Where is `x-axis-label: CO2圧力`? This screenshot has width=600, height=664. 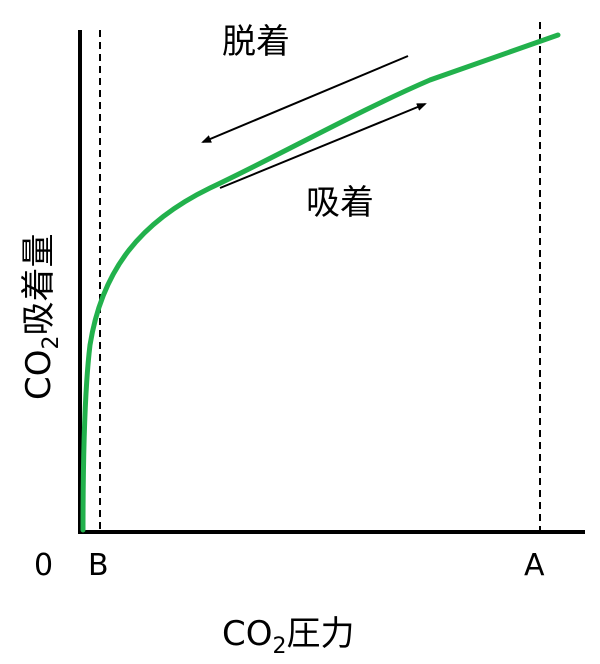
x-axis-label: CO2圧力 is located at coordinates (288, 636).